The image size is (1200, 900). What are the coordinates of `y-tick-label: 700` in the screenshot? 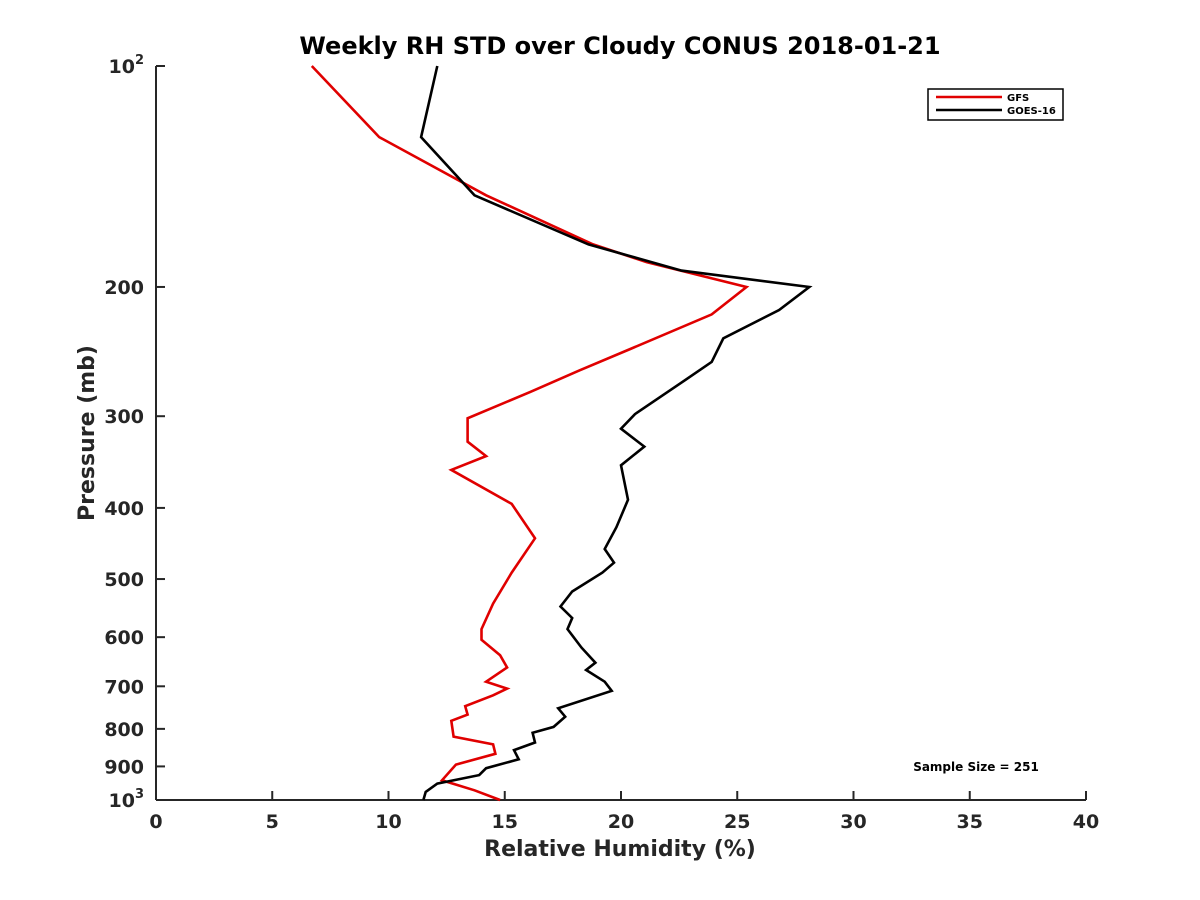 It's located at (124, 687).